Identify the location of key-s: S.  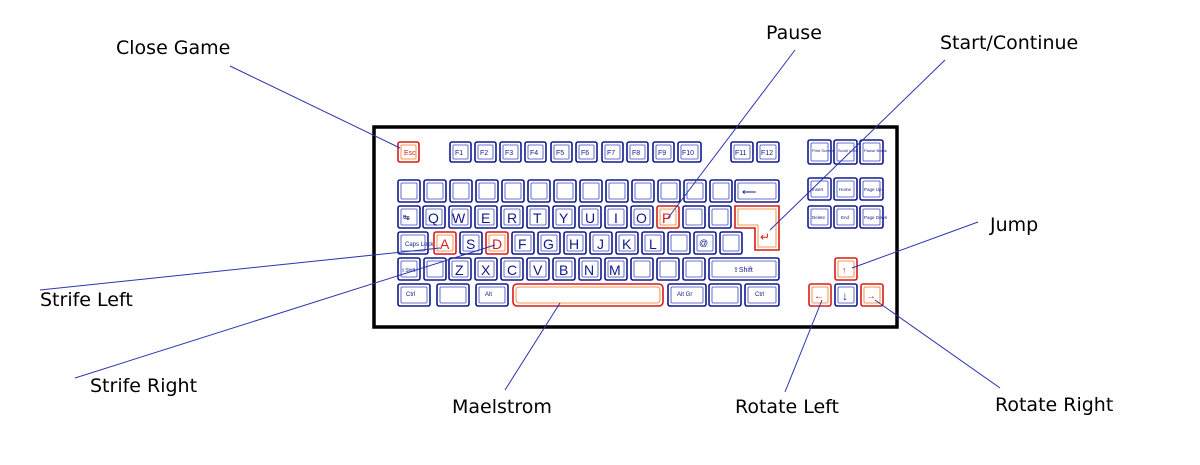
(471, 243).